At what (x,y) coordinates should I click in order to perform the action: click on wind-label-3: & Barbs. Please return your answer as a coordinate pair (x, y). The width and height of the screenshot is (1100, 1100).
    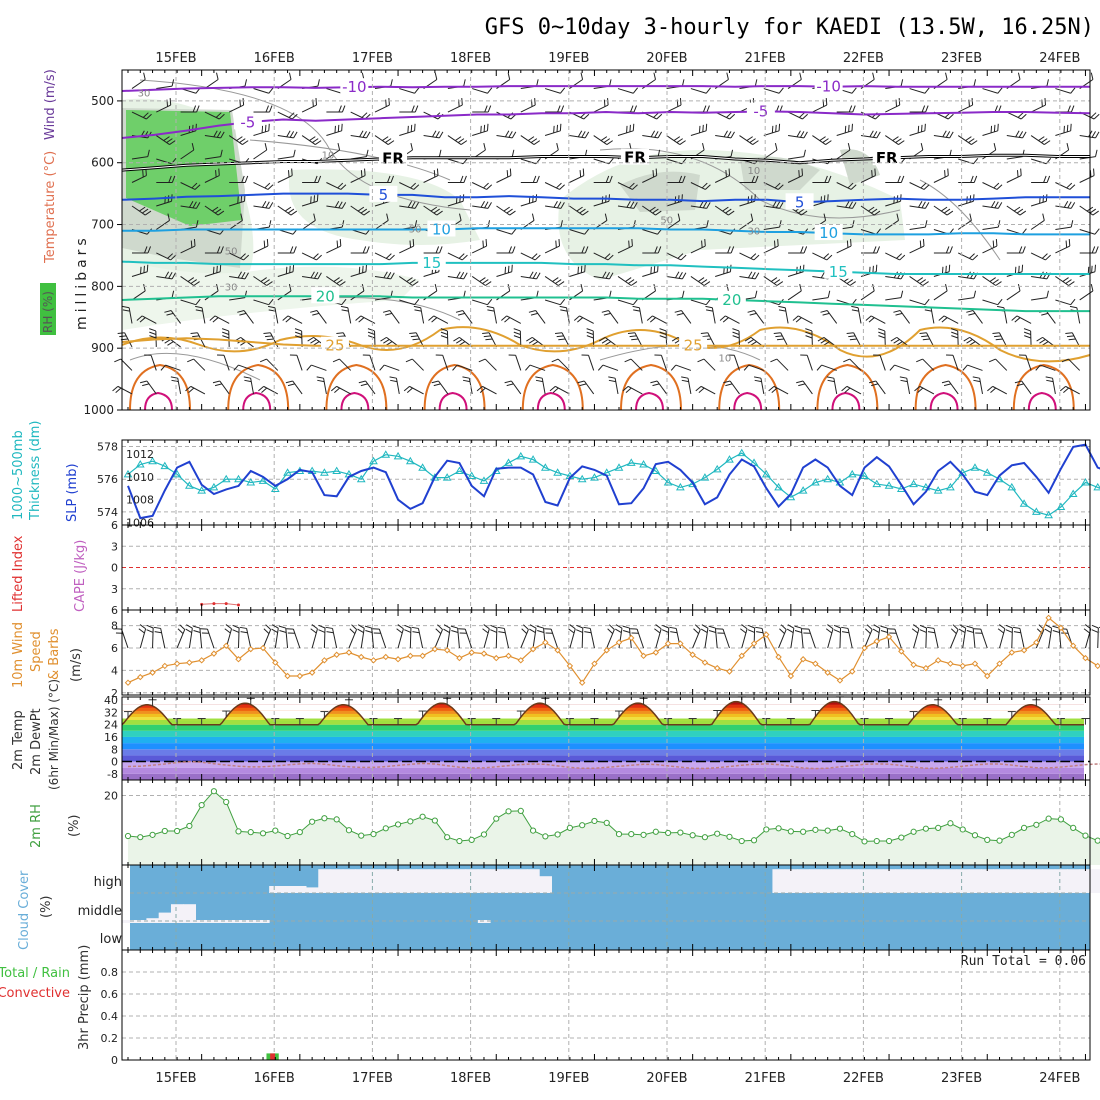
    Looking at the image, I should click on (54, 654).